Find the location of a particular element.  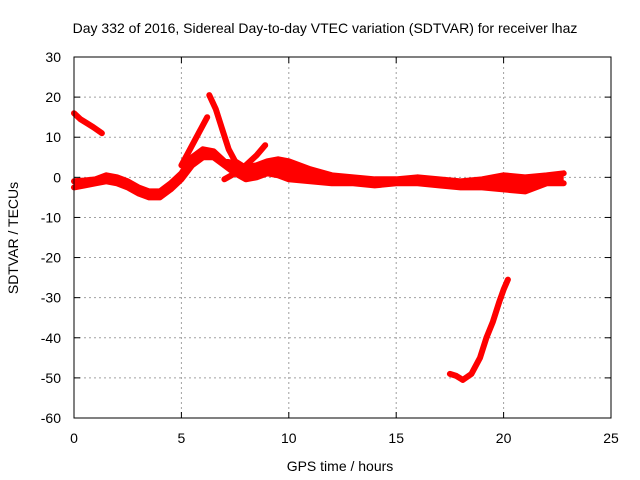

x-tick-label: 5 is located at coordinates (182, 438).